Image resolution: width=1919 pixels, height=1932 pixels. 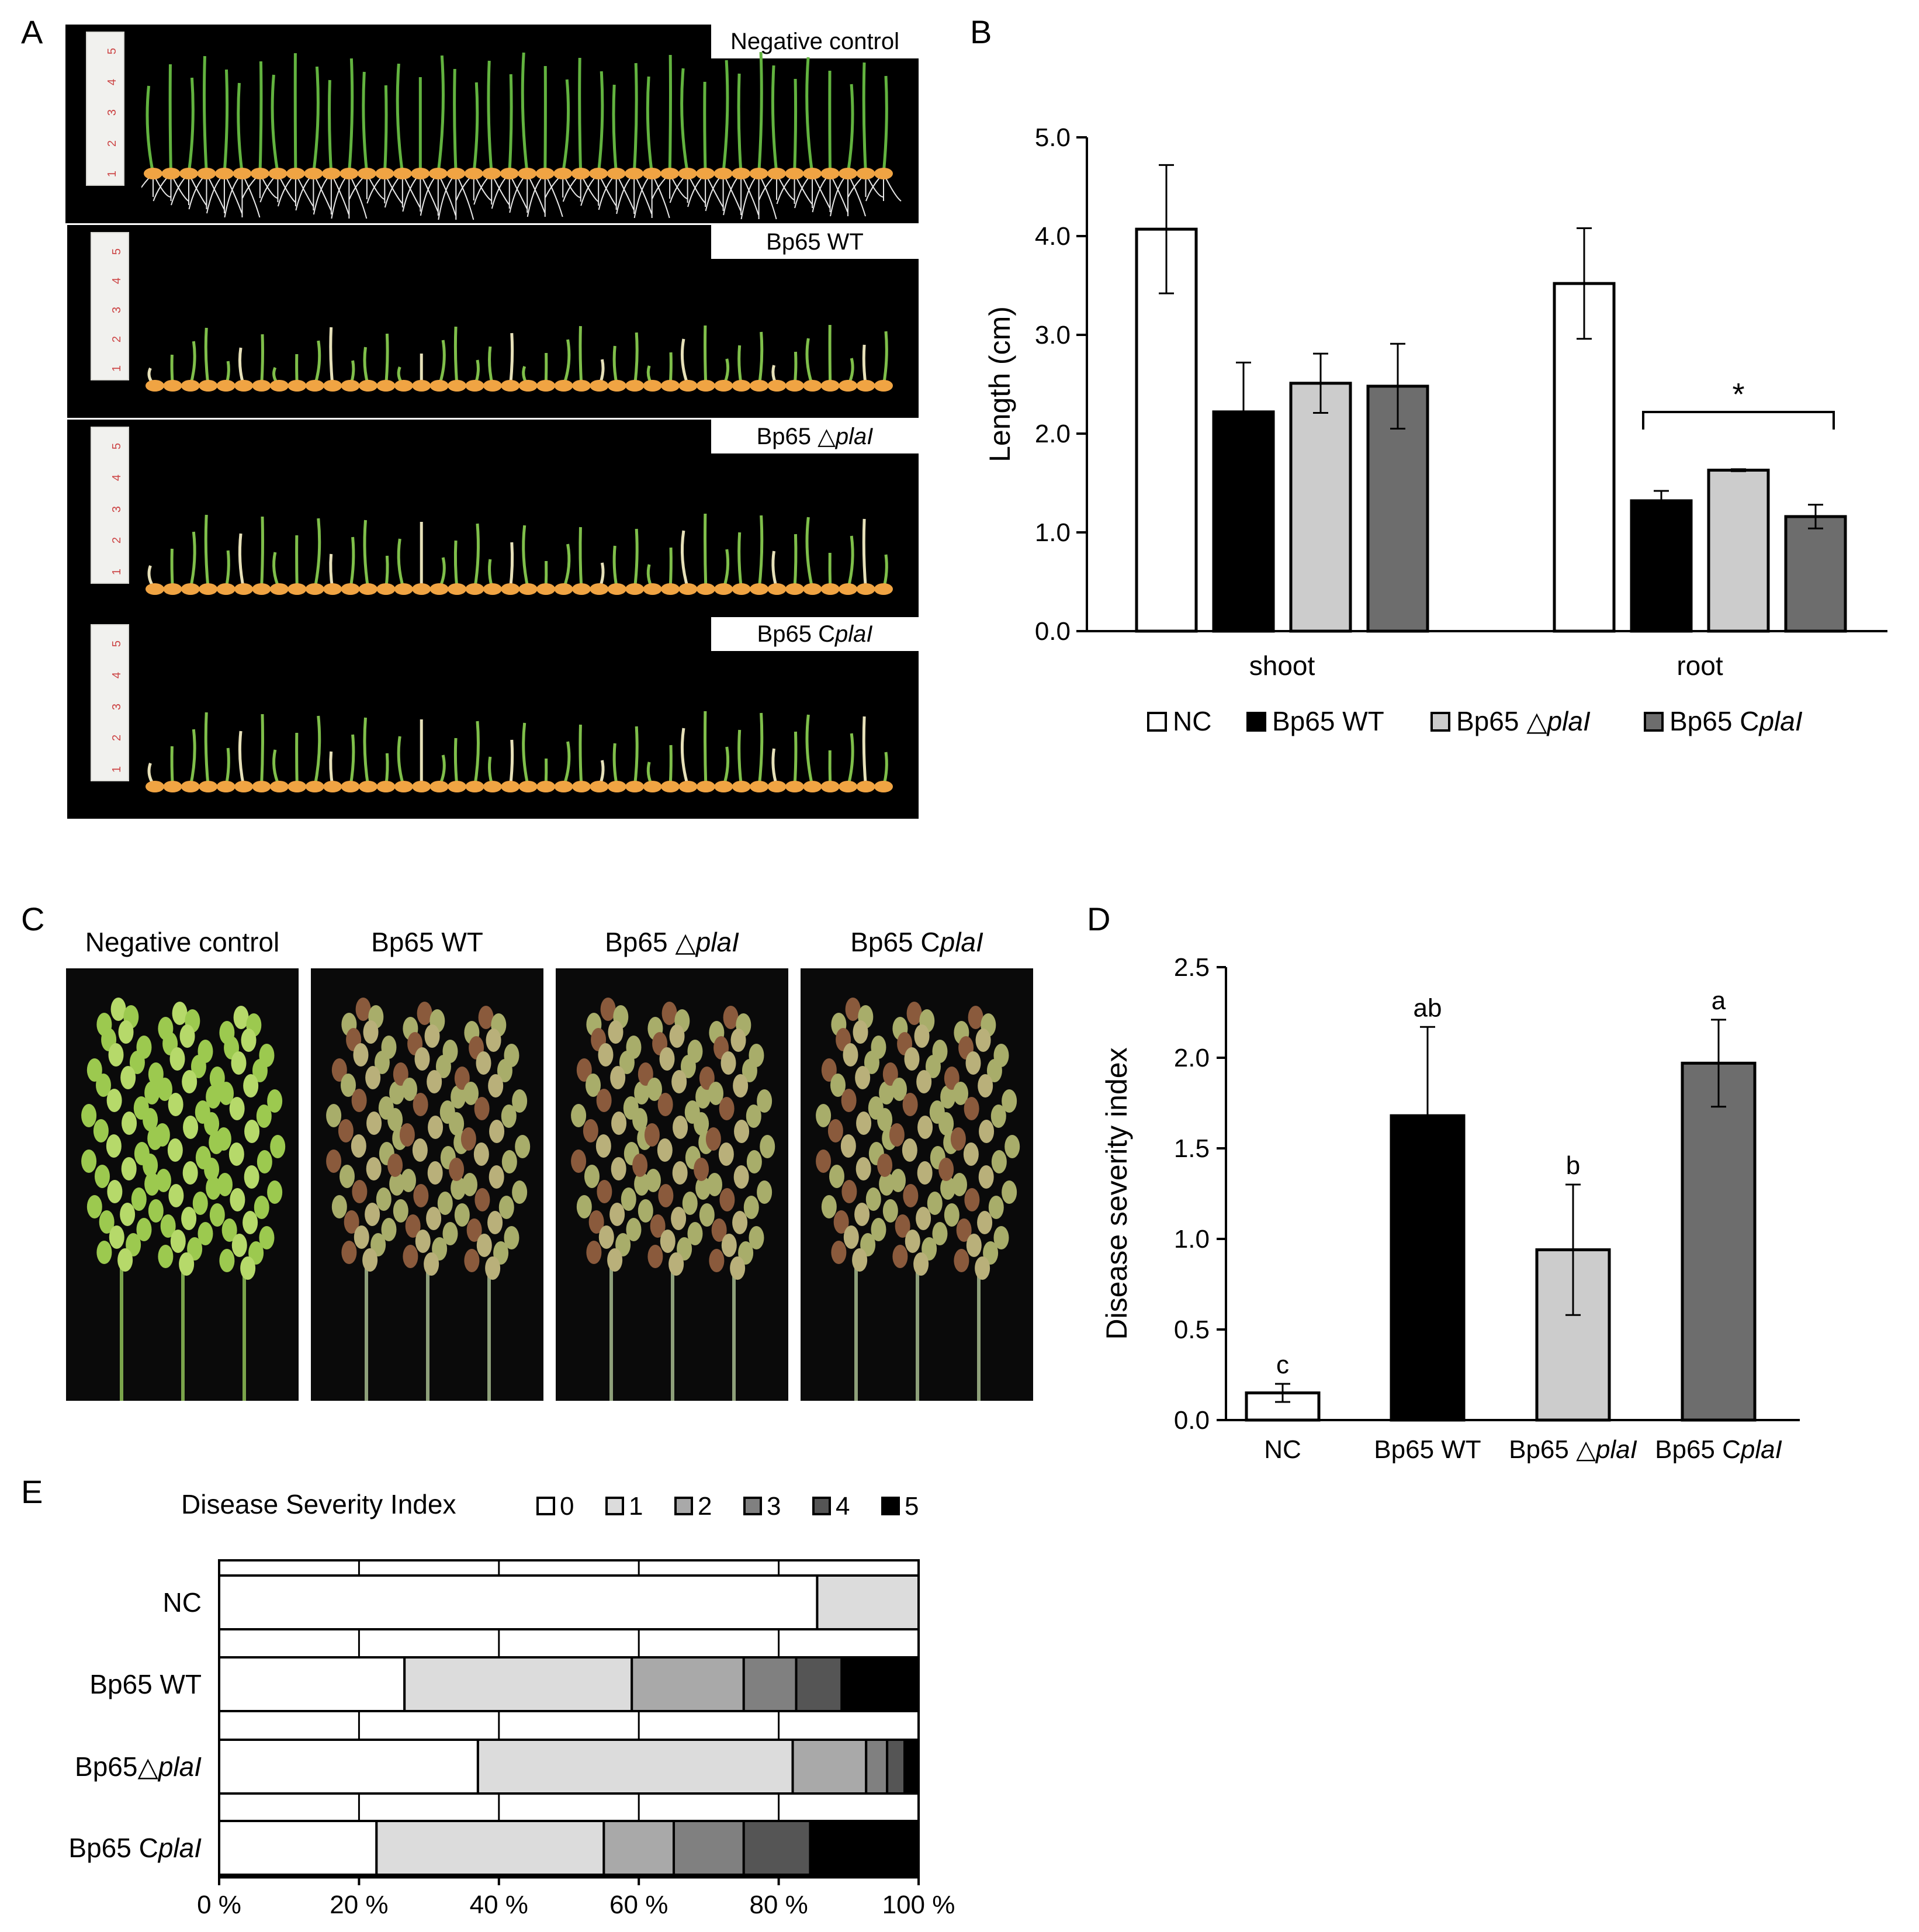 I want to click on bar-segment, so click(x=777, y=1848).